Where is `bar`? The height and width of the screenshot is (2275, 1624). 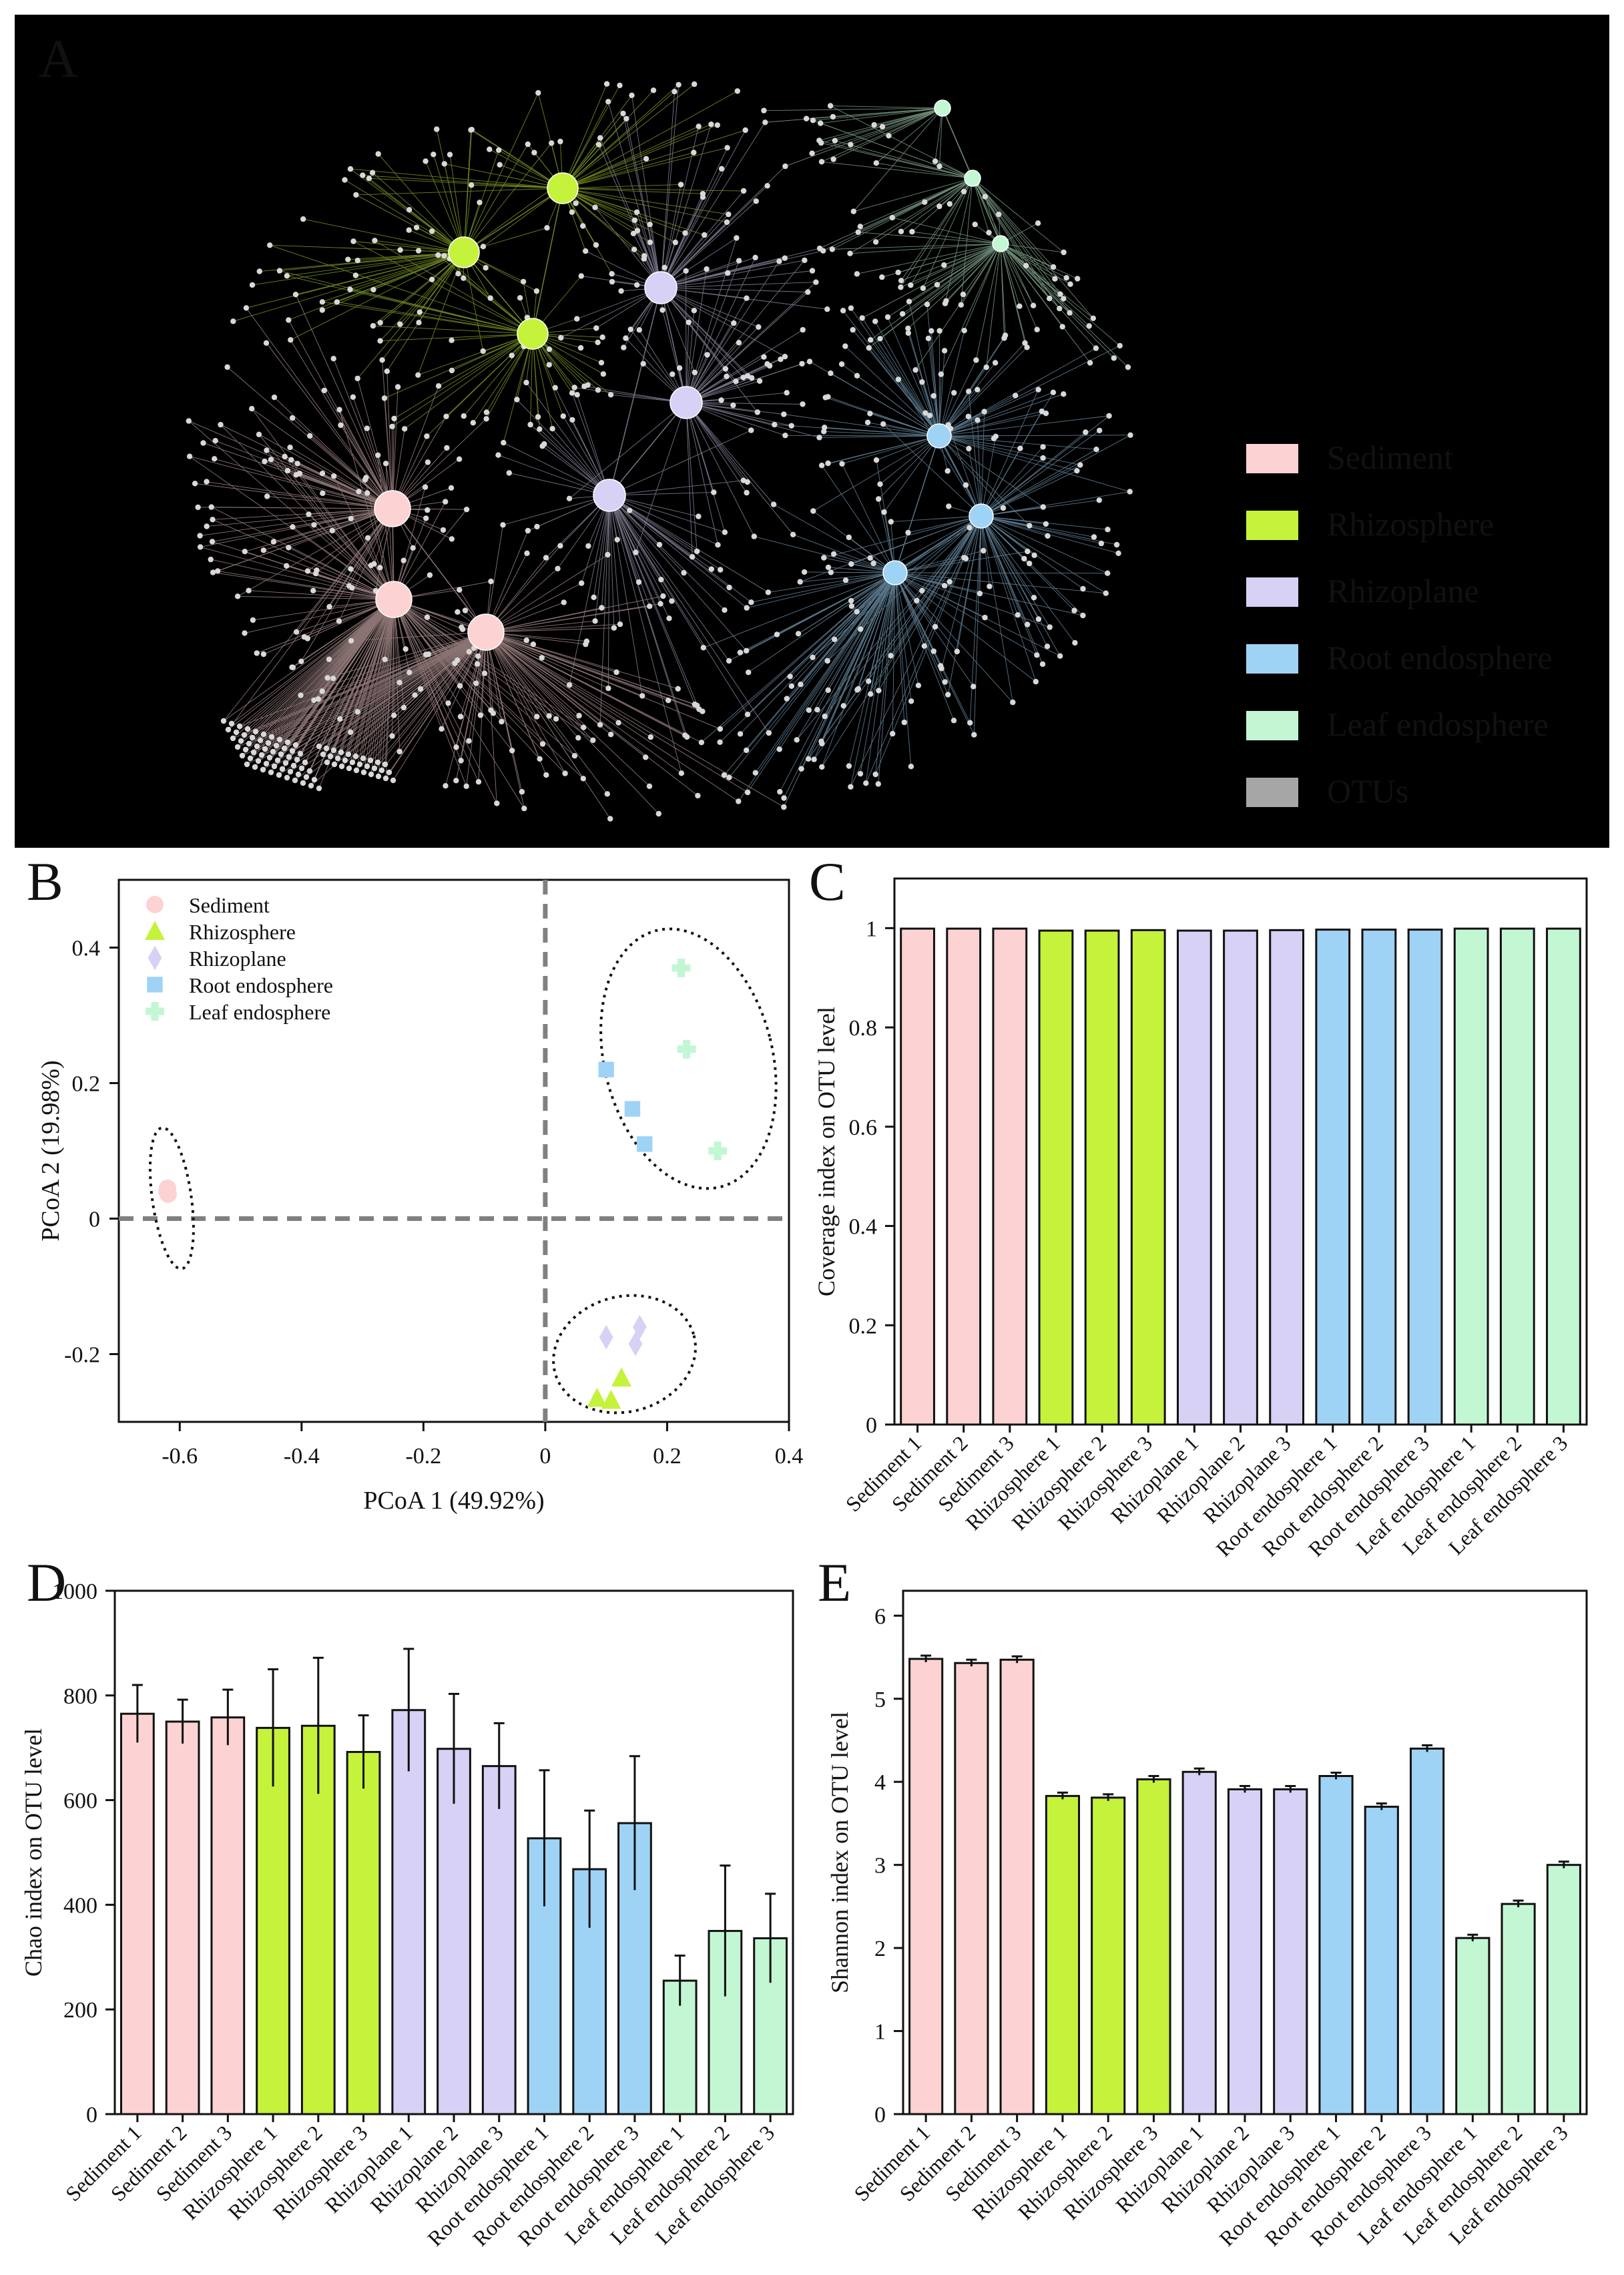 bar is located at coordinates (1473, 2026).